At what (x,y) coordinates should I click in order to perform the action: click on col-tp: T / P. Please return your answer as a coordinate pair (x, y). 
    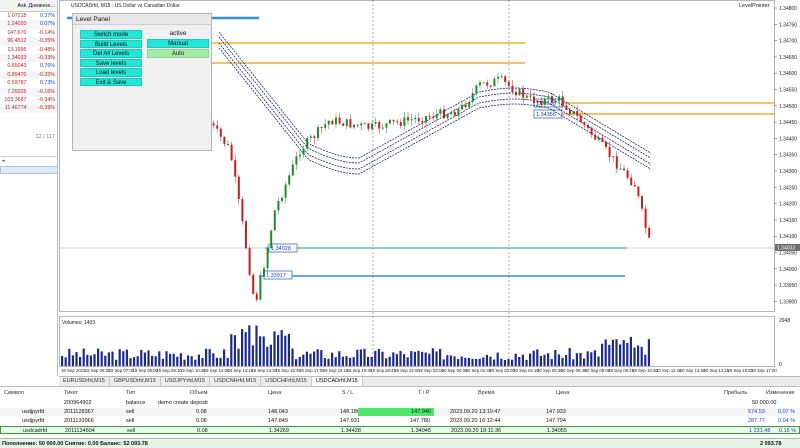
    Looking at the image, I should click on (424, 393).